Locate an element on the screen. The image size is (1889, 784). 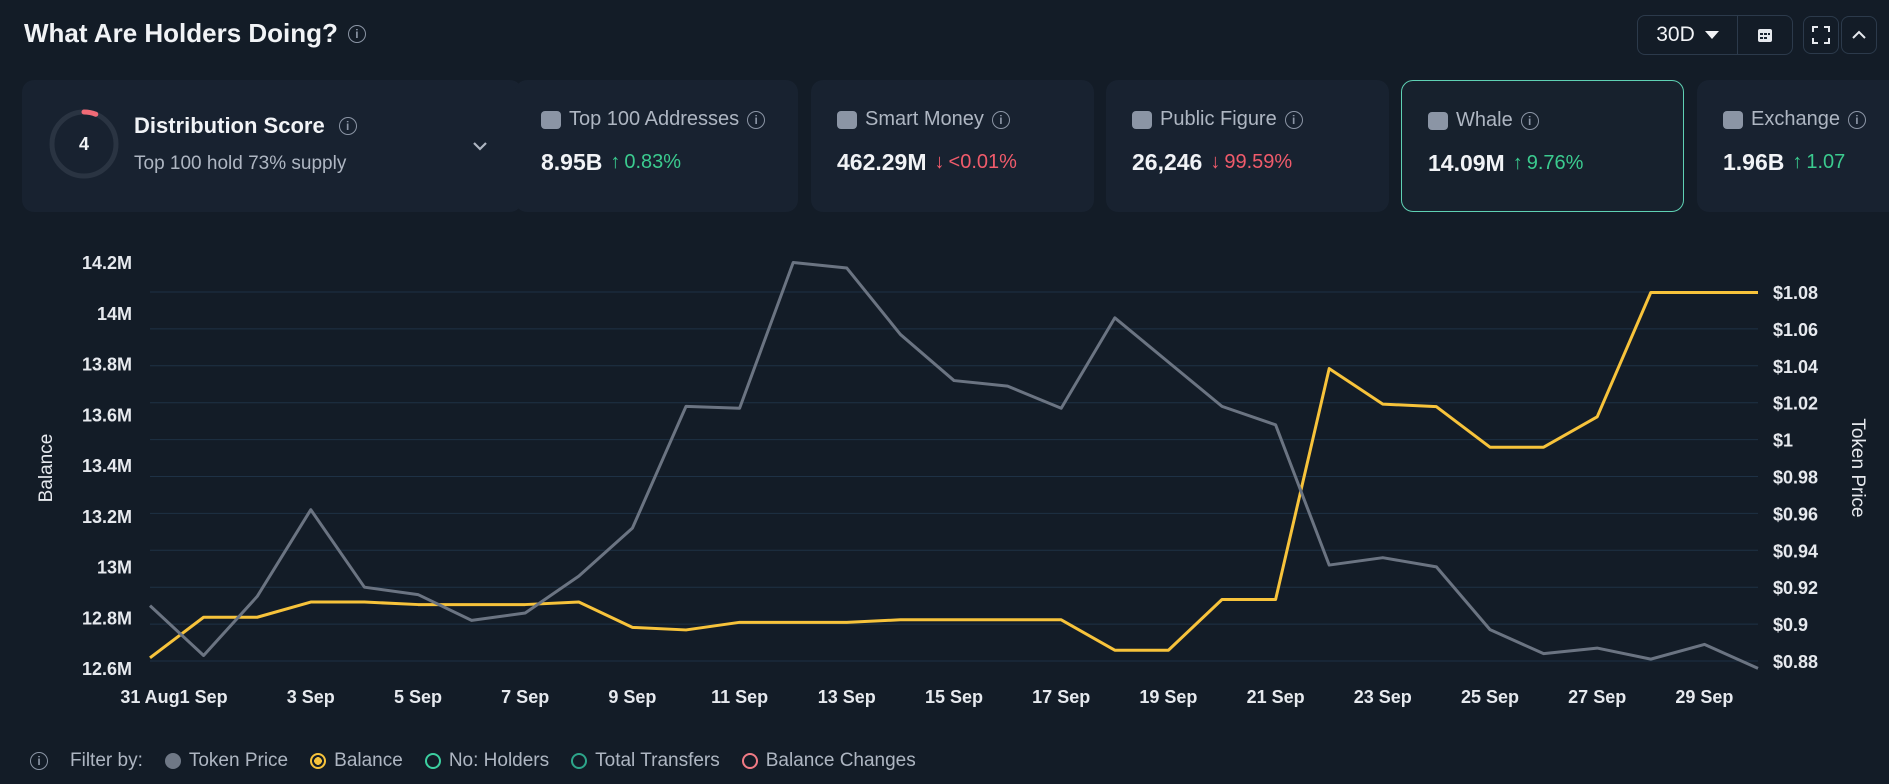
card-delta-value: 1.07 is located at coordinates (1826, 162).